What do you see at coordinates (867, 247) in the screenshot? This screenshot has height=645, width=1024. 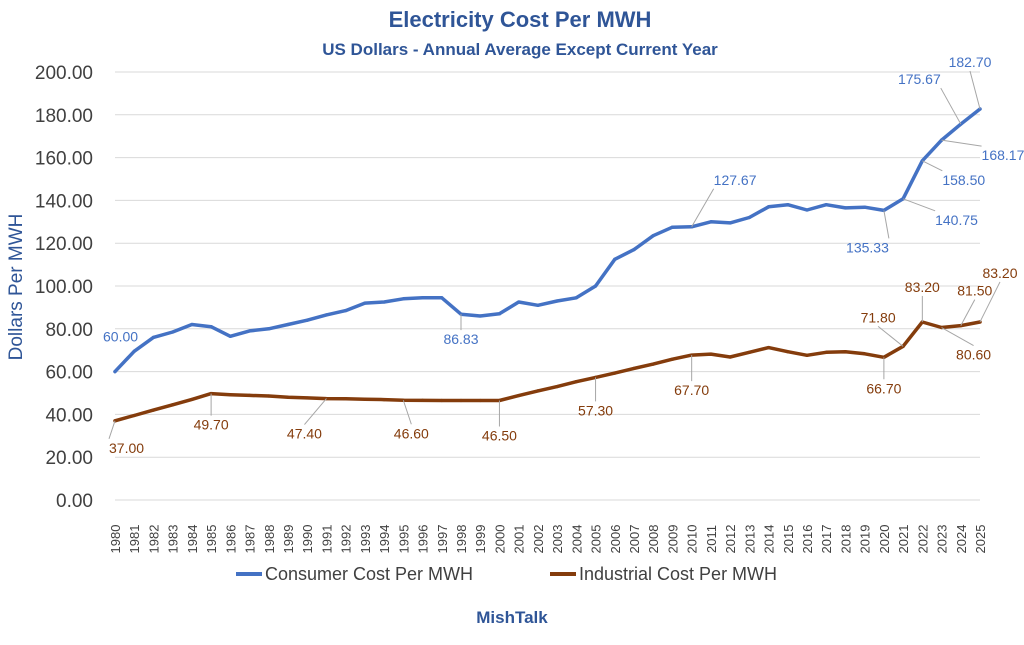 I see `data-label: 135.33` at bounding box center [867, 247].